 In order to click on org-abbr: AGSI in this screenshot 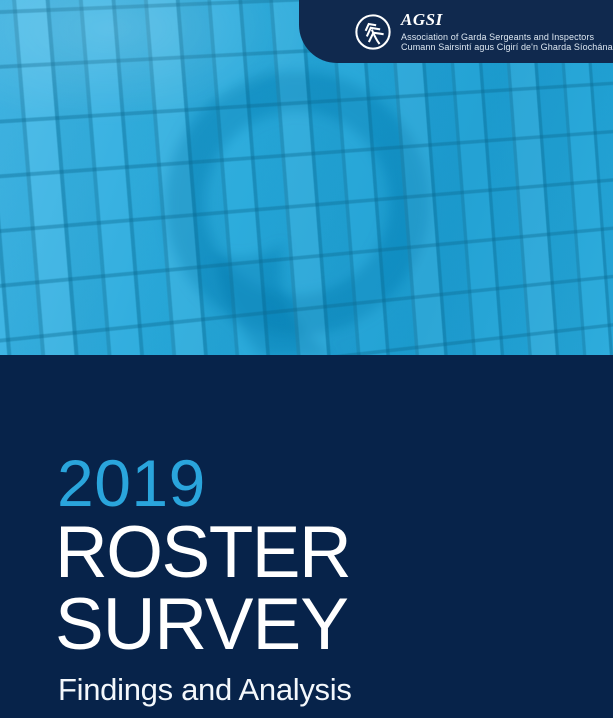, I will do `click(422, 19)`.